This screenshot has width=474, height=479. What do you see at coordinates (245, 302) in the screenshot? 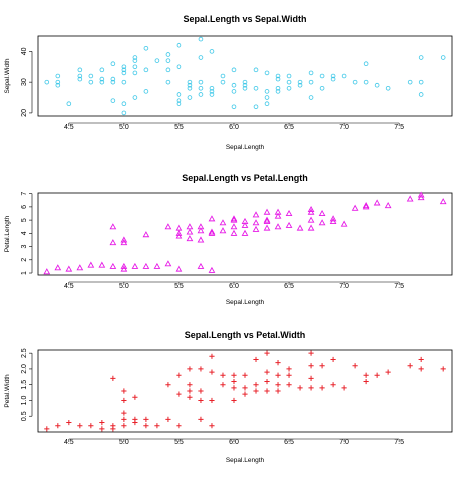
I see `x-axis-label: Sepal.Length` at bounding box center [245, 302].